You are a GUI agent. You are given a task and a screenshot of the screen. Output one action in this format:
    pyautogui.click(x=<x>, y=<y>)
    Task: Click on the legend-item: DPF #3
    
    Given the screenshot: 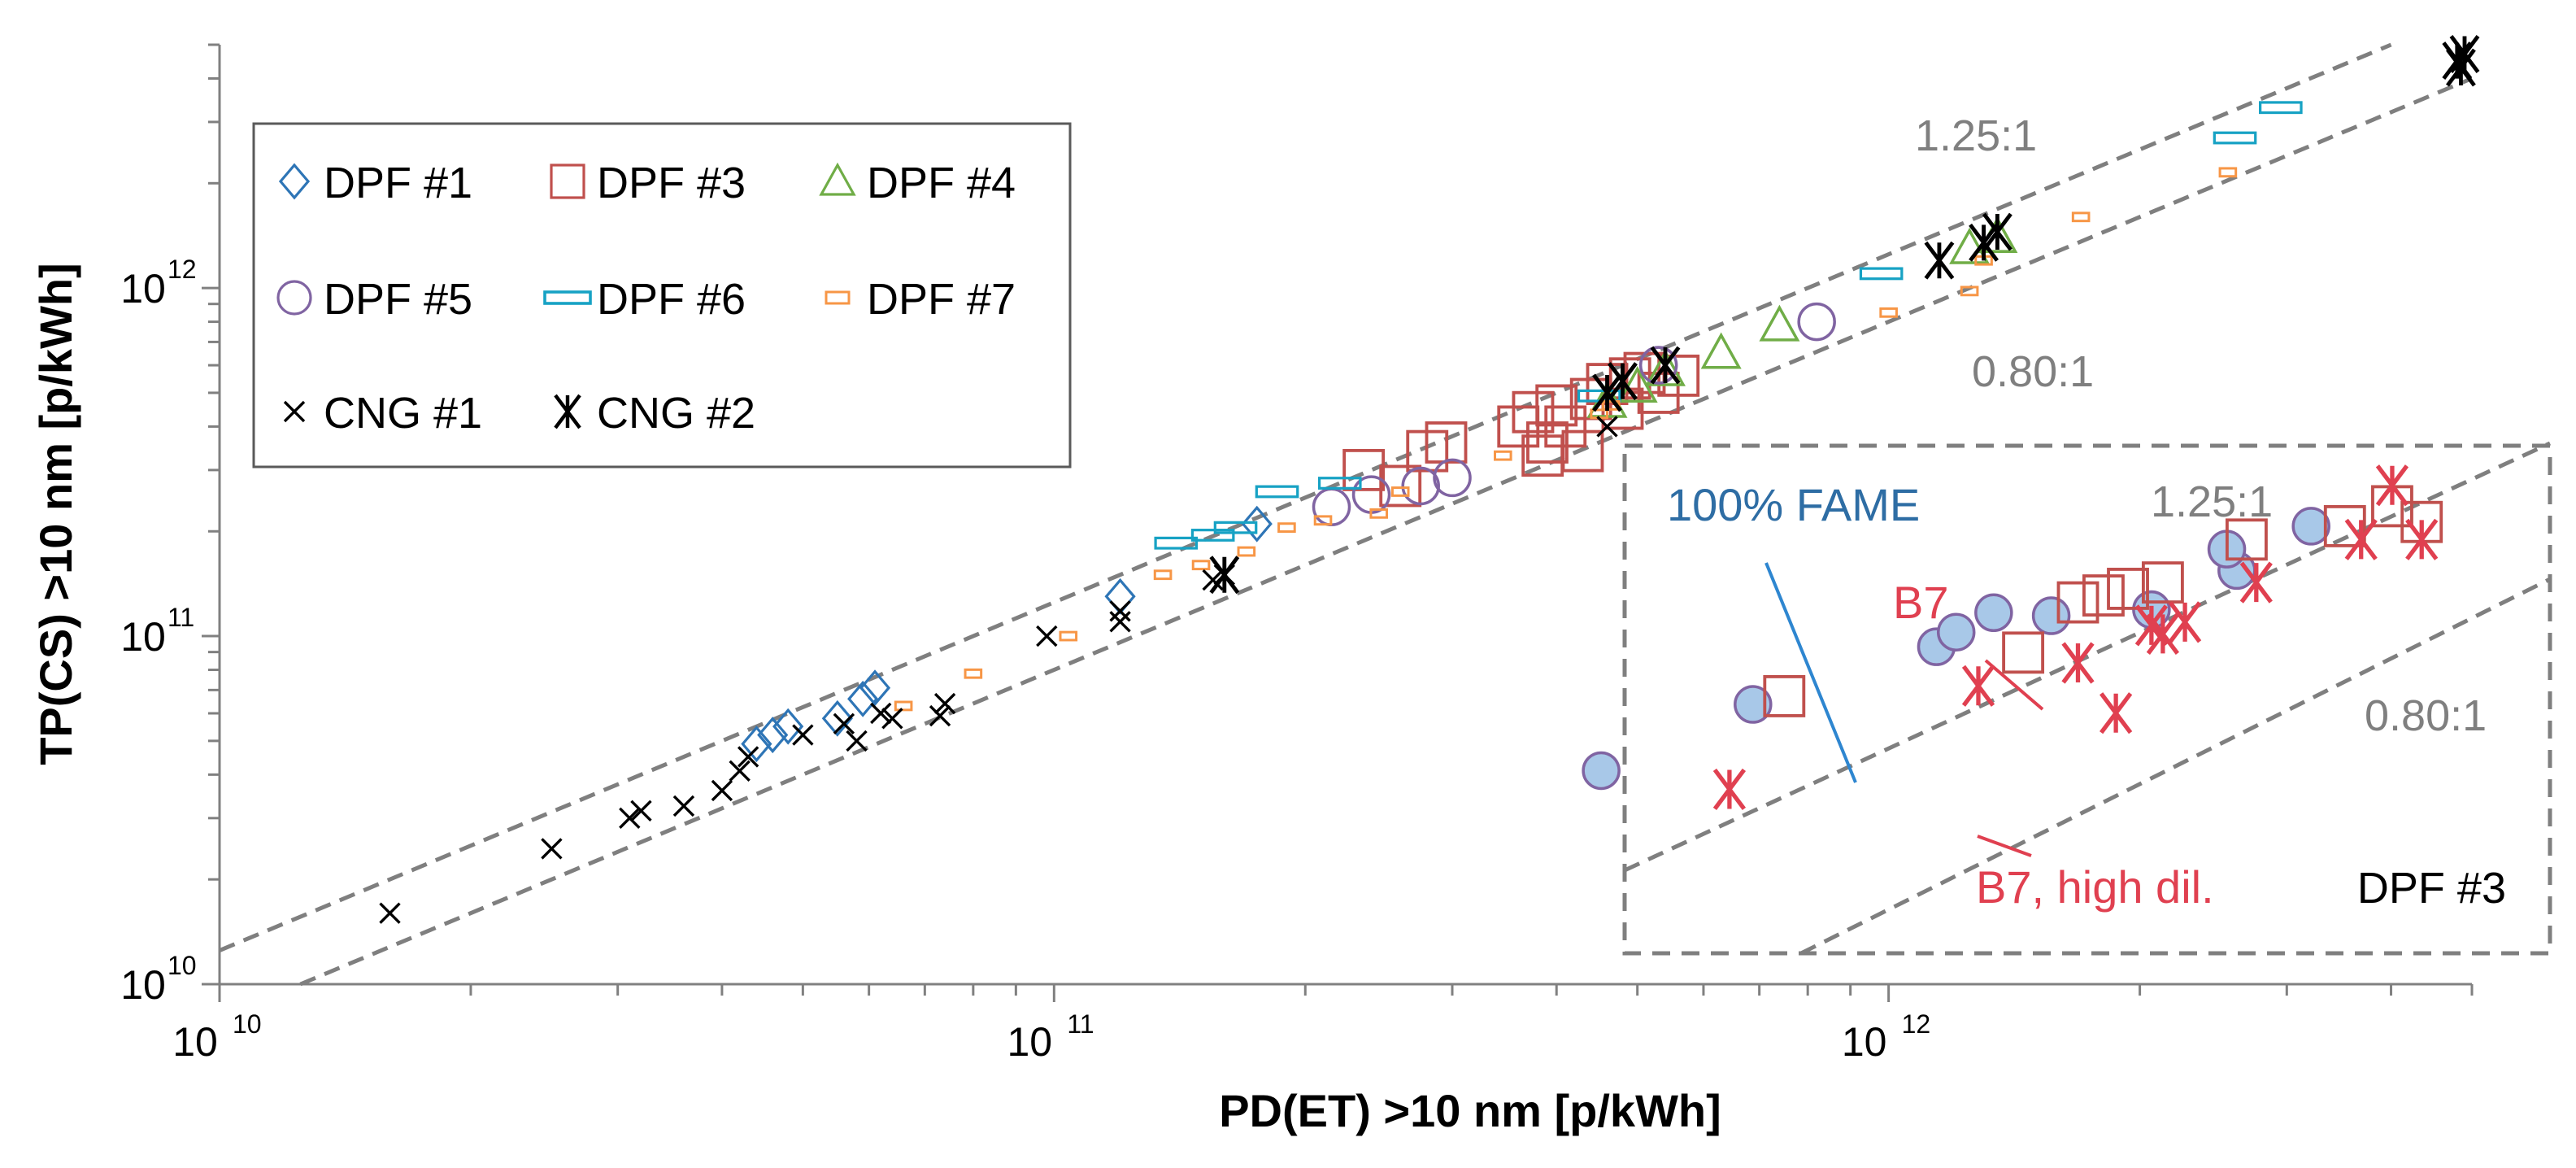 What is the action you would take?
    pyautogui.click(x=648, y=183)
    